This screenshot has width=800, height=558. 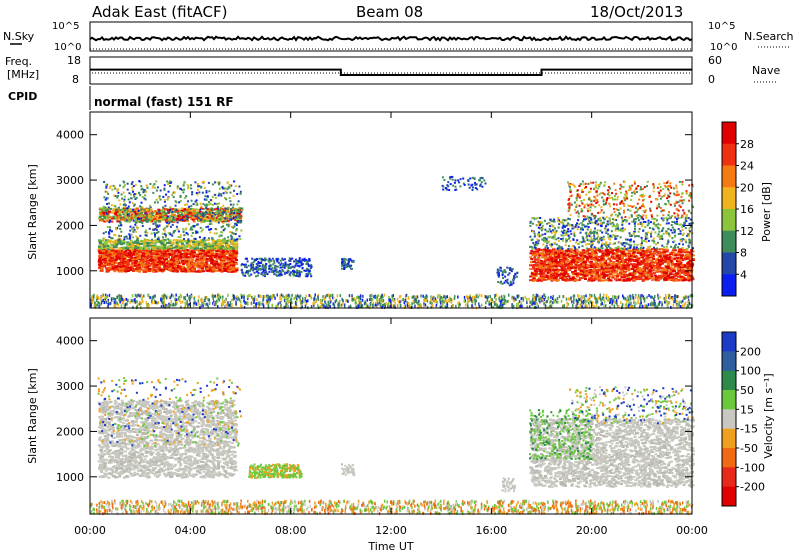 I want to click on colorbar-tick-label: -50, so click(x=749, y=448).